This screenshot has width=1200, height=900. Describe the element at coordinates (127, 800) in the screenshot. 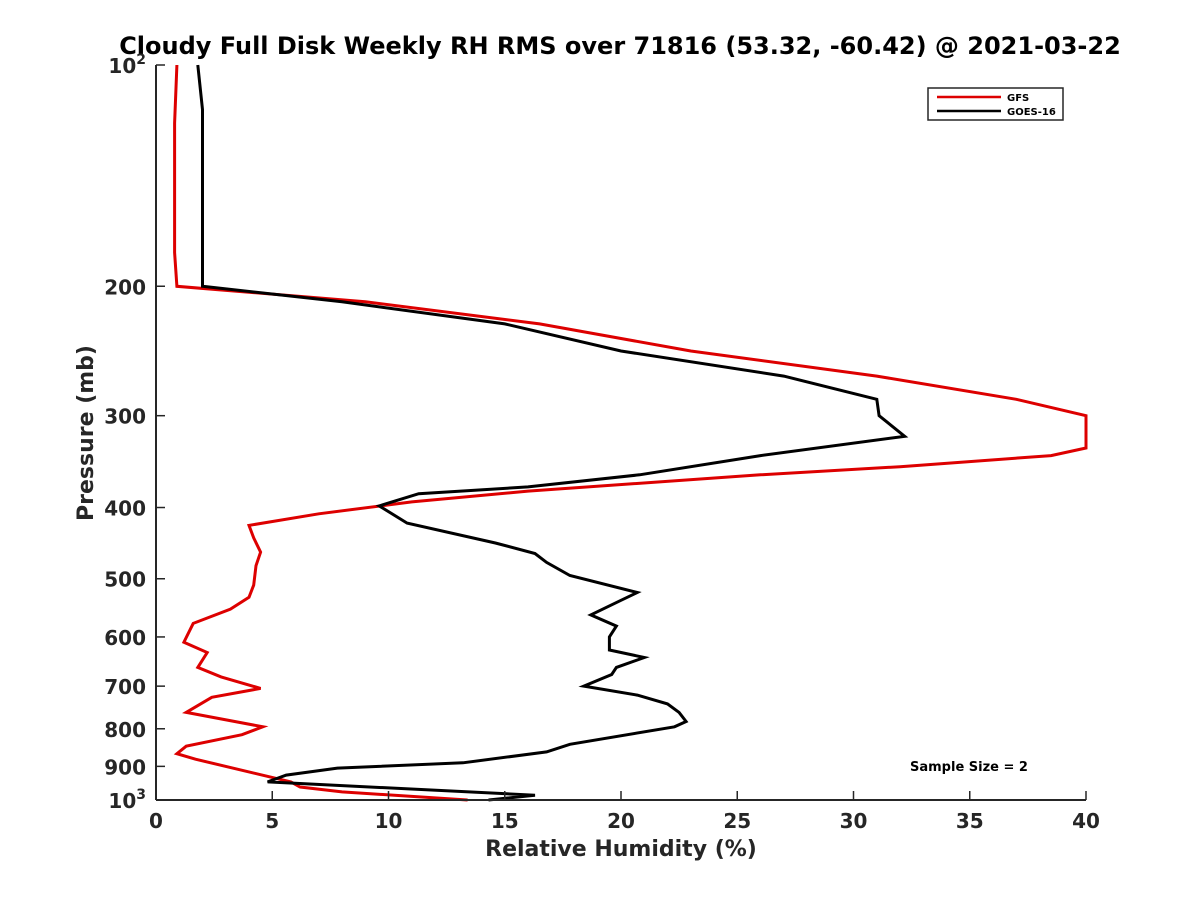

I see `y-tick-label: 10³` at that location.